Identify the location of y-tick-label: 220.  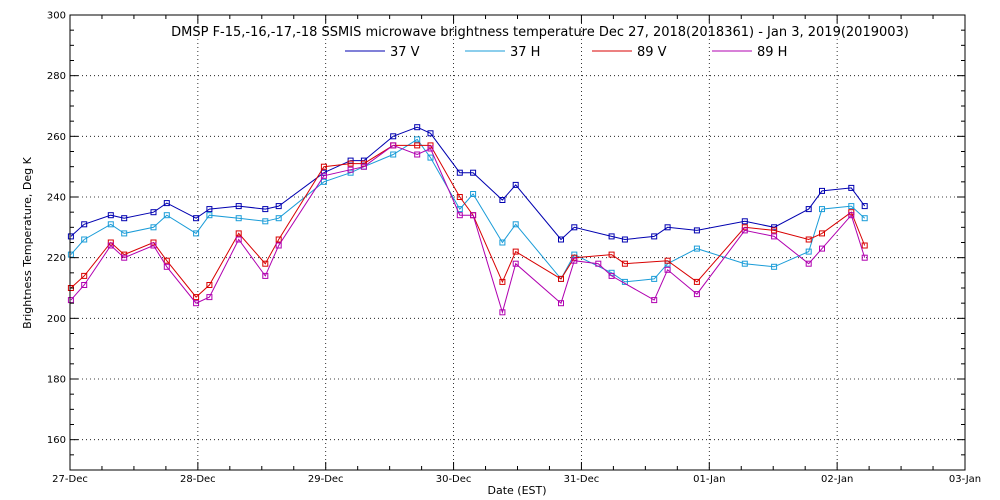
(56, 258).